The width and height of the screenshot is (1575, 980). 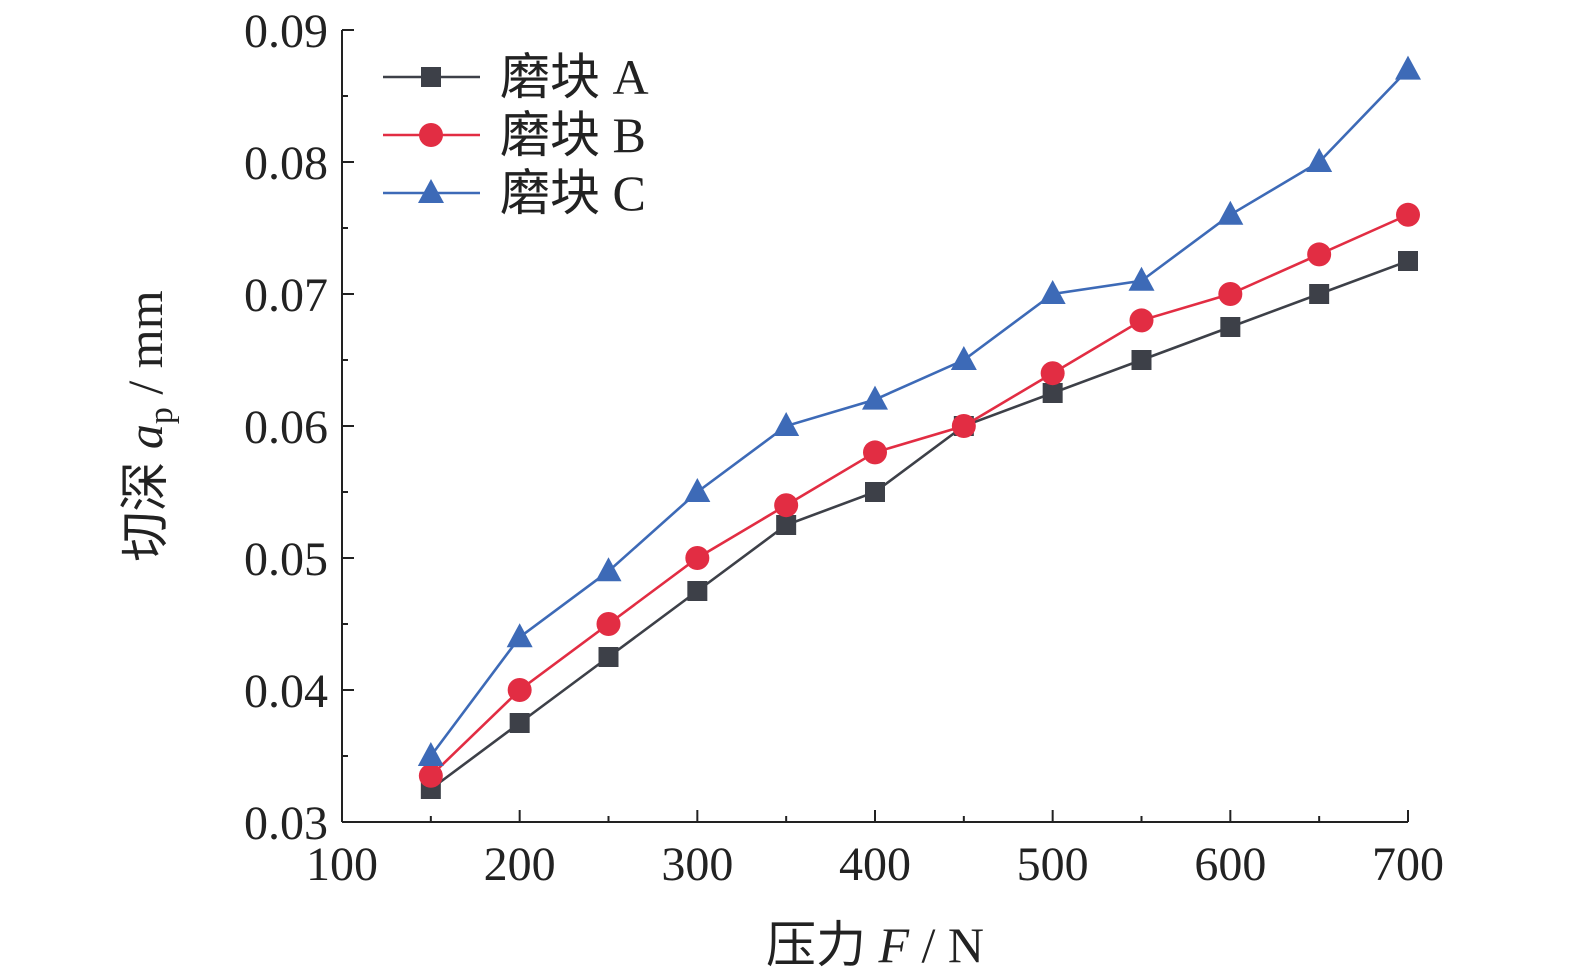 I want to click on x-ticks: 100 200 300 400 500 600 700, so click(x=875, y=850).